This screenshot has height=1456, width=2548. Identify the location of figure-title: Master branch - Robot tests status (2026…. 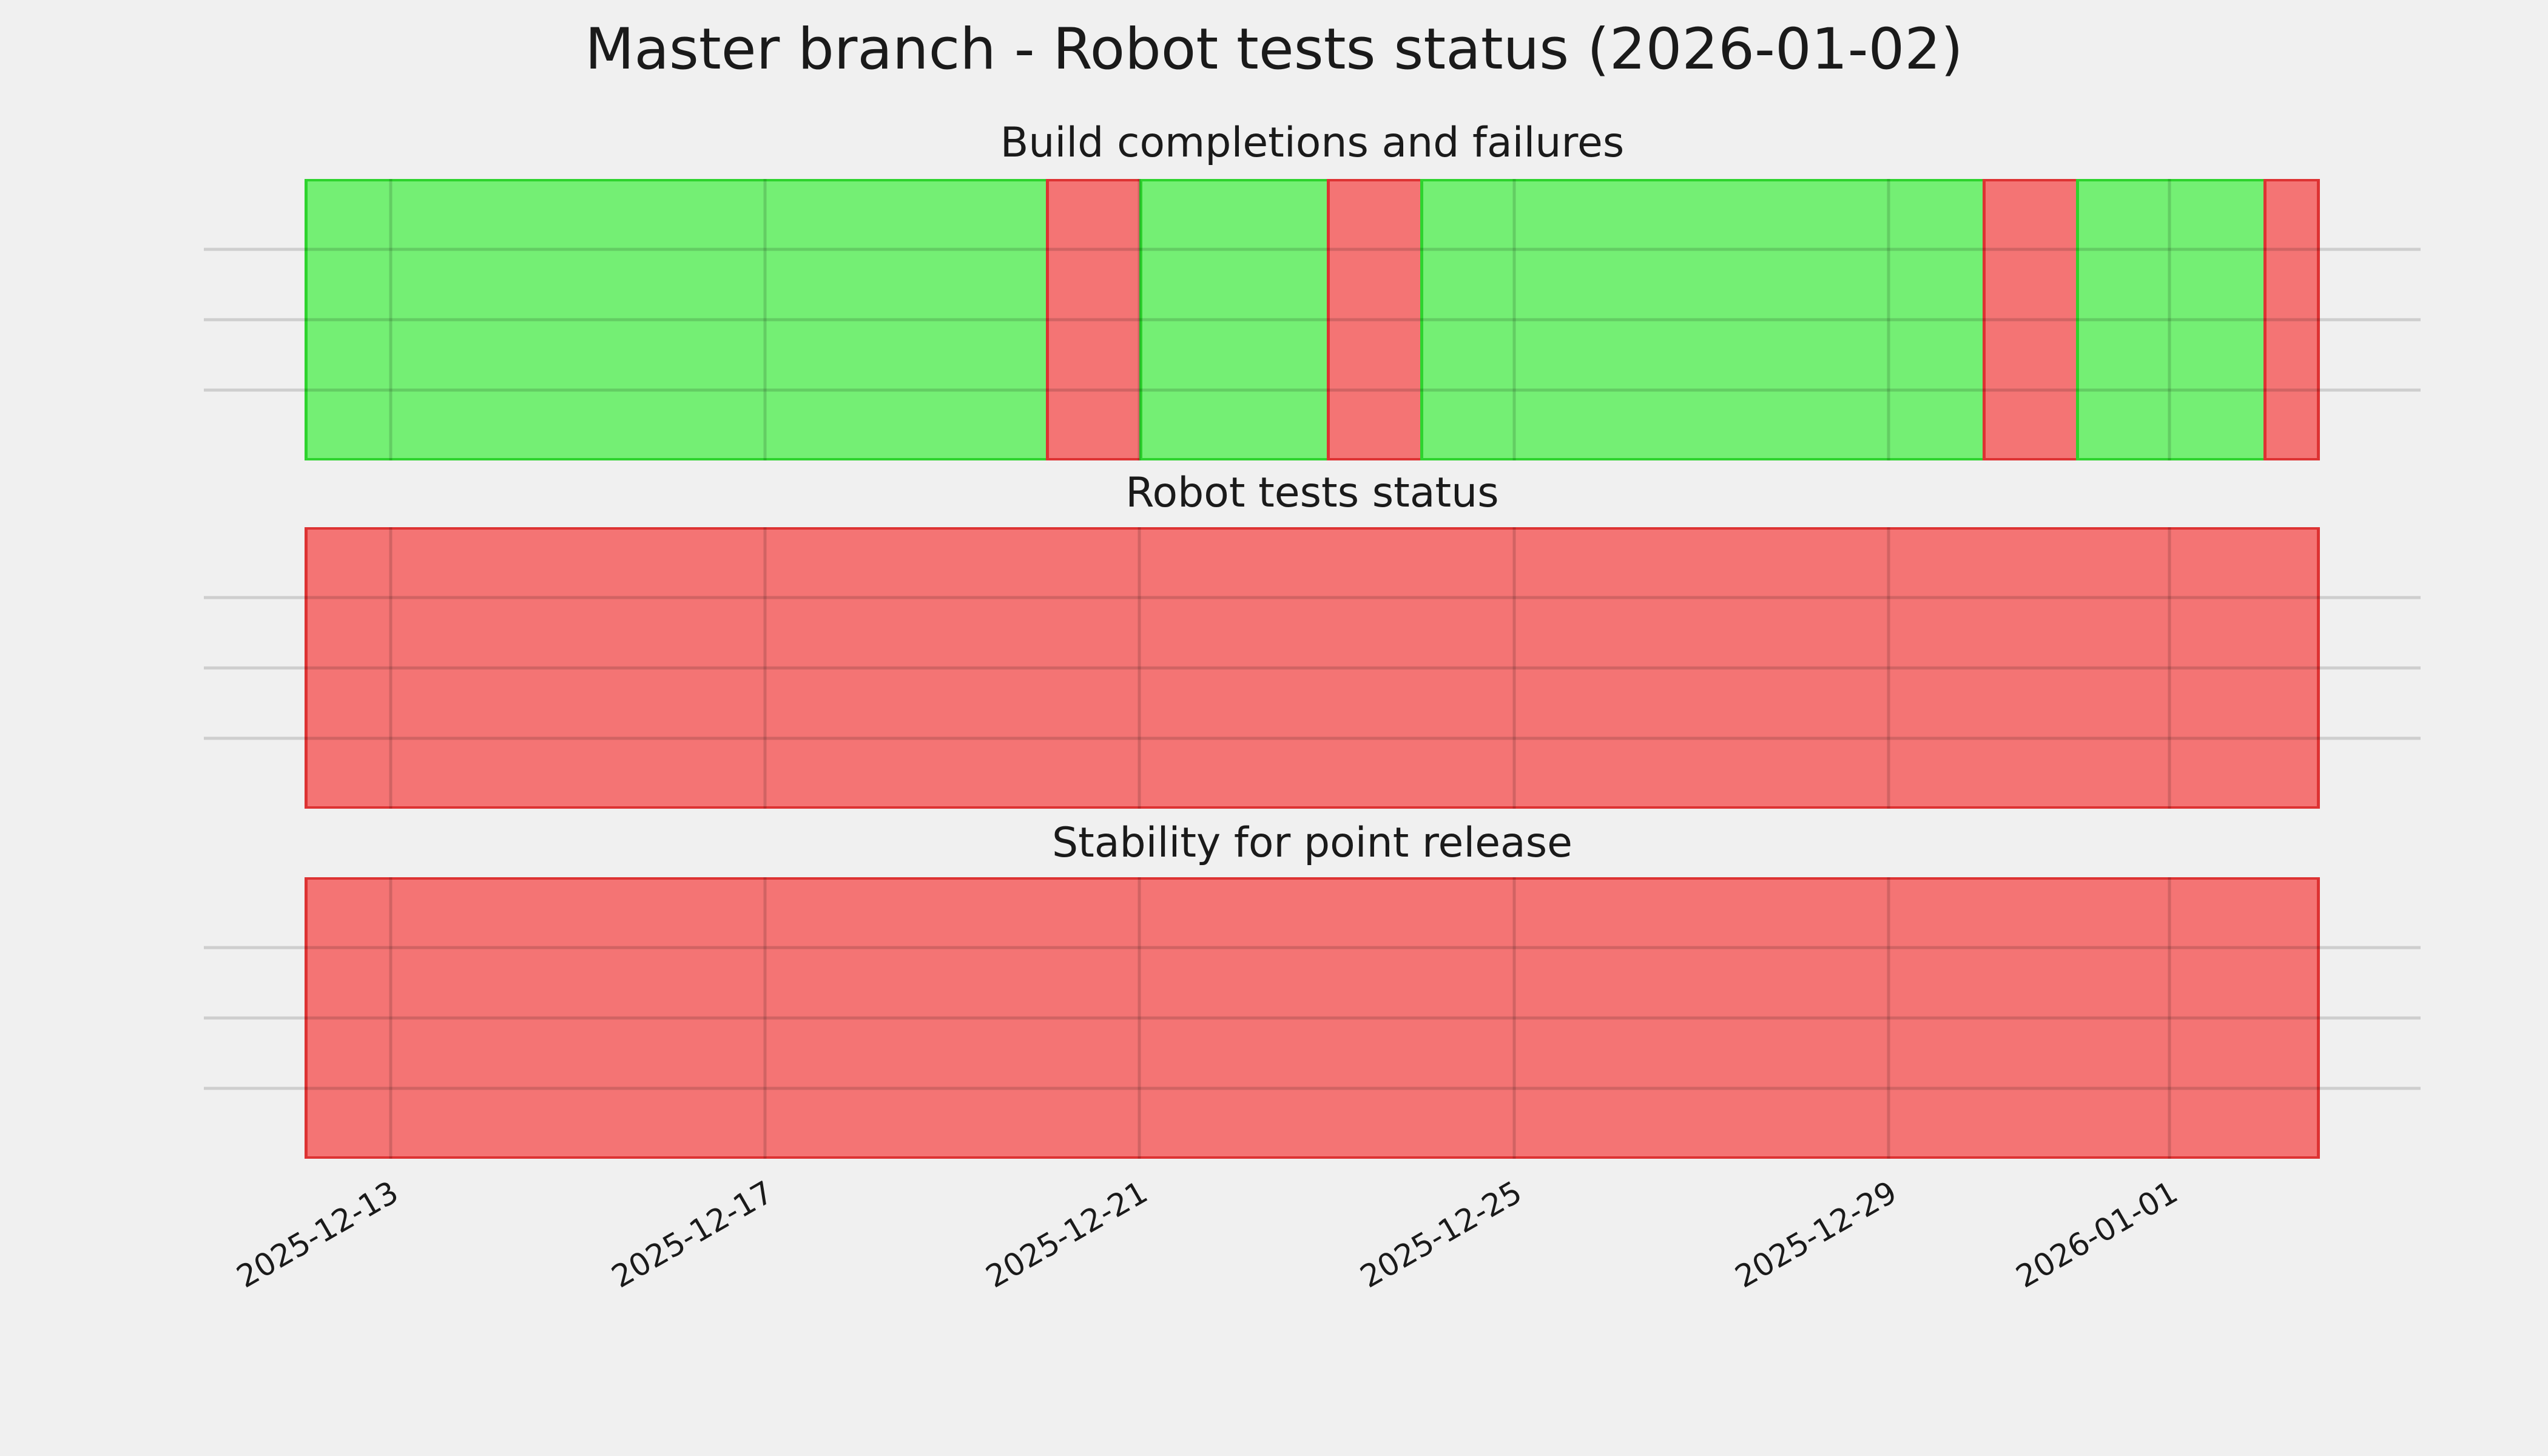
(1274, 49).